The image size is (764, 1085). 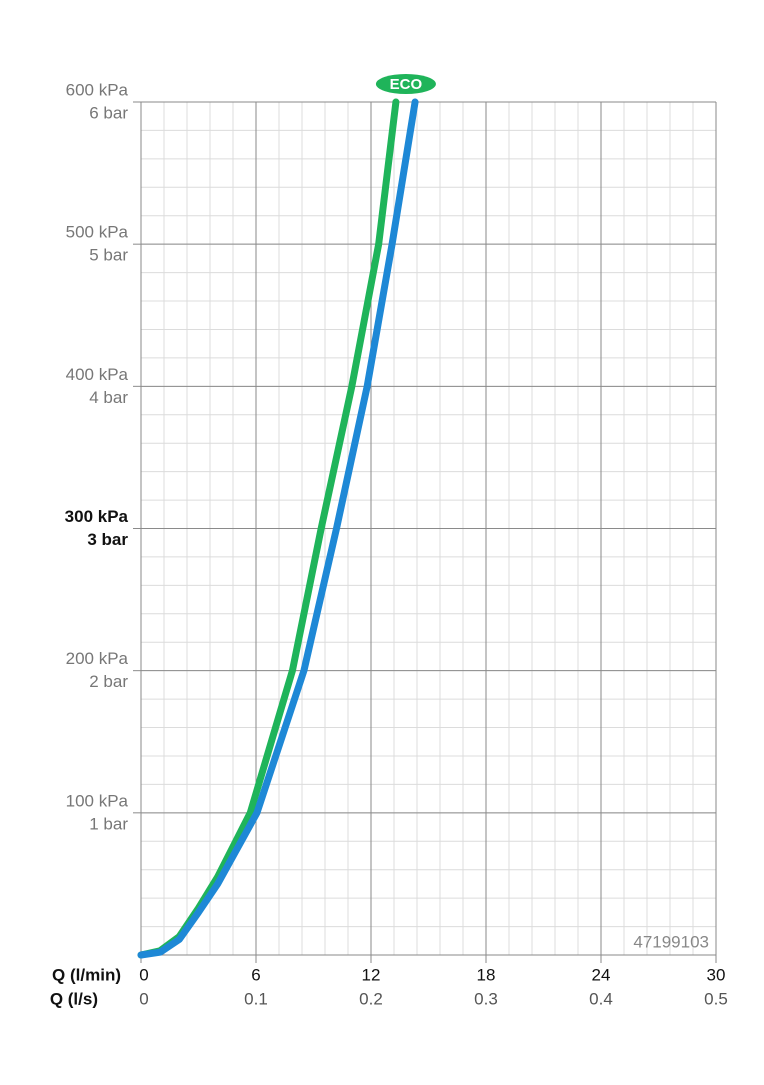 I want to click on x-tick-label: 0, so click(x=143, y=974).